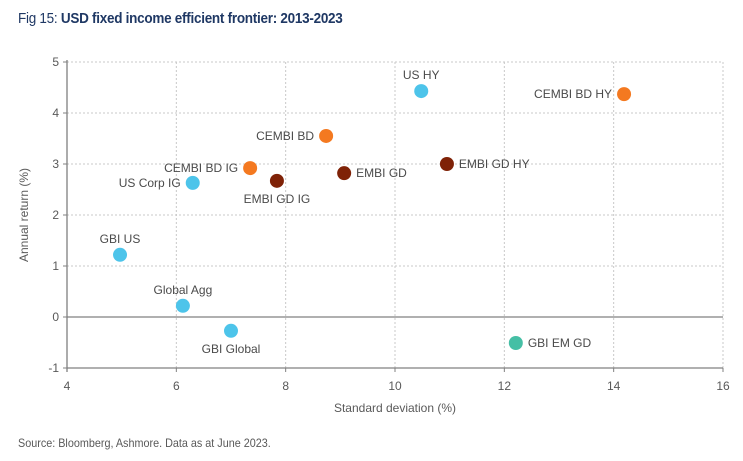  I want to click on point-embi-gd, so click(344, 173).